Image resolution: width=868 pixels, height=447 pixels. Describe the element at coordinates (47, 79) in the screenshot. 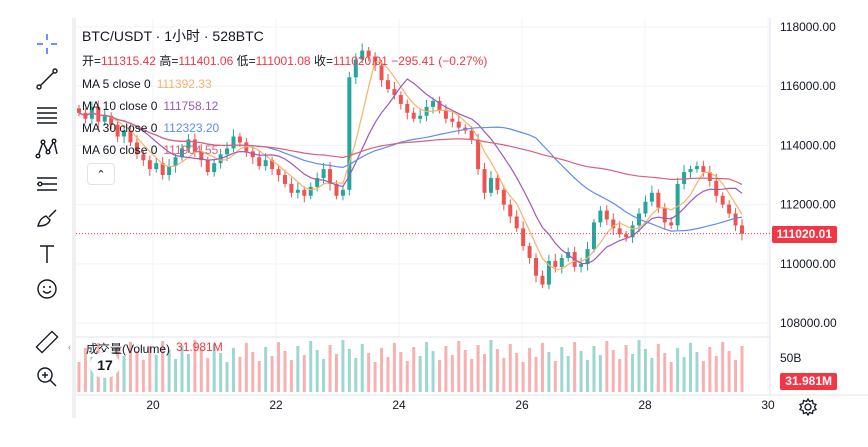

I see `trend-line-icon` at that location.